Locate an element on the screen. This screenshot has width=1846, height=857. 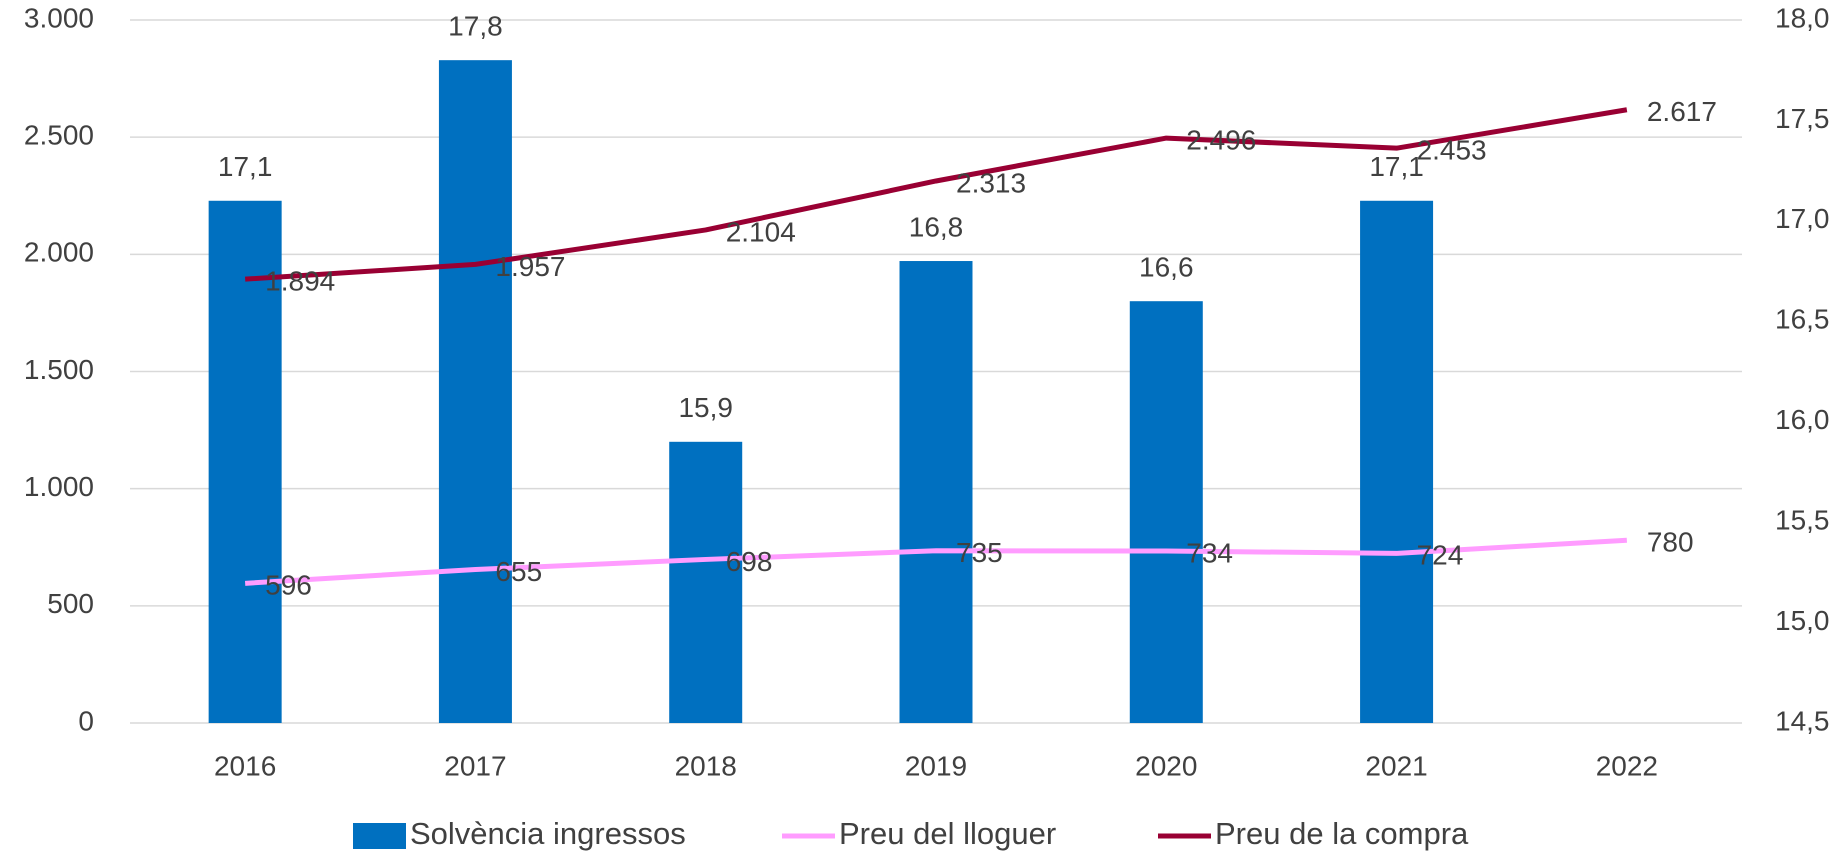
data-label: 15,9 is located at coordinates (705, 407).